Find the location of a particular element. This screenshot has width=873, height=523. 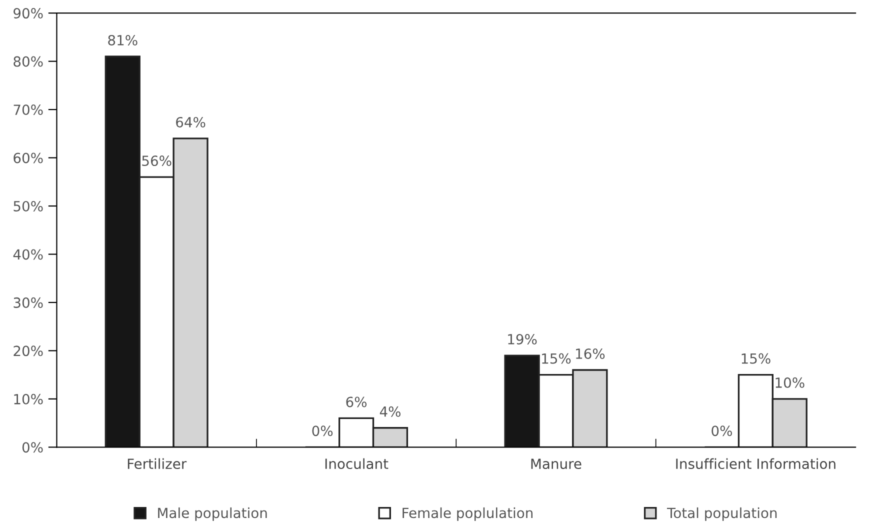

data-label: 56% is located at coordinates (157, 161).